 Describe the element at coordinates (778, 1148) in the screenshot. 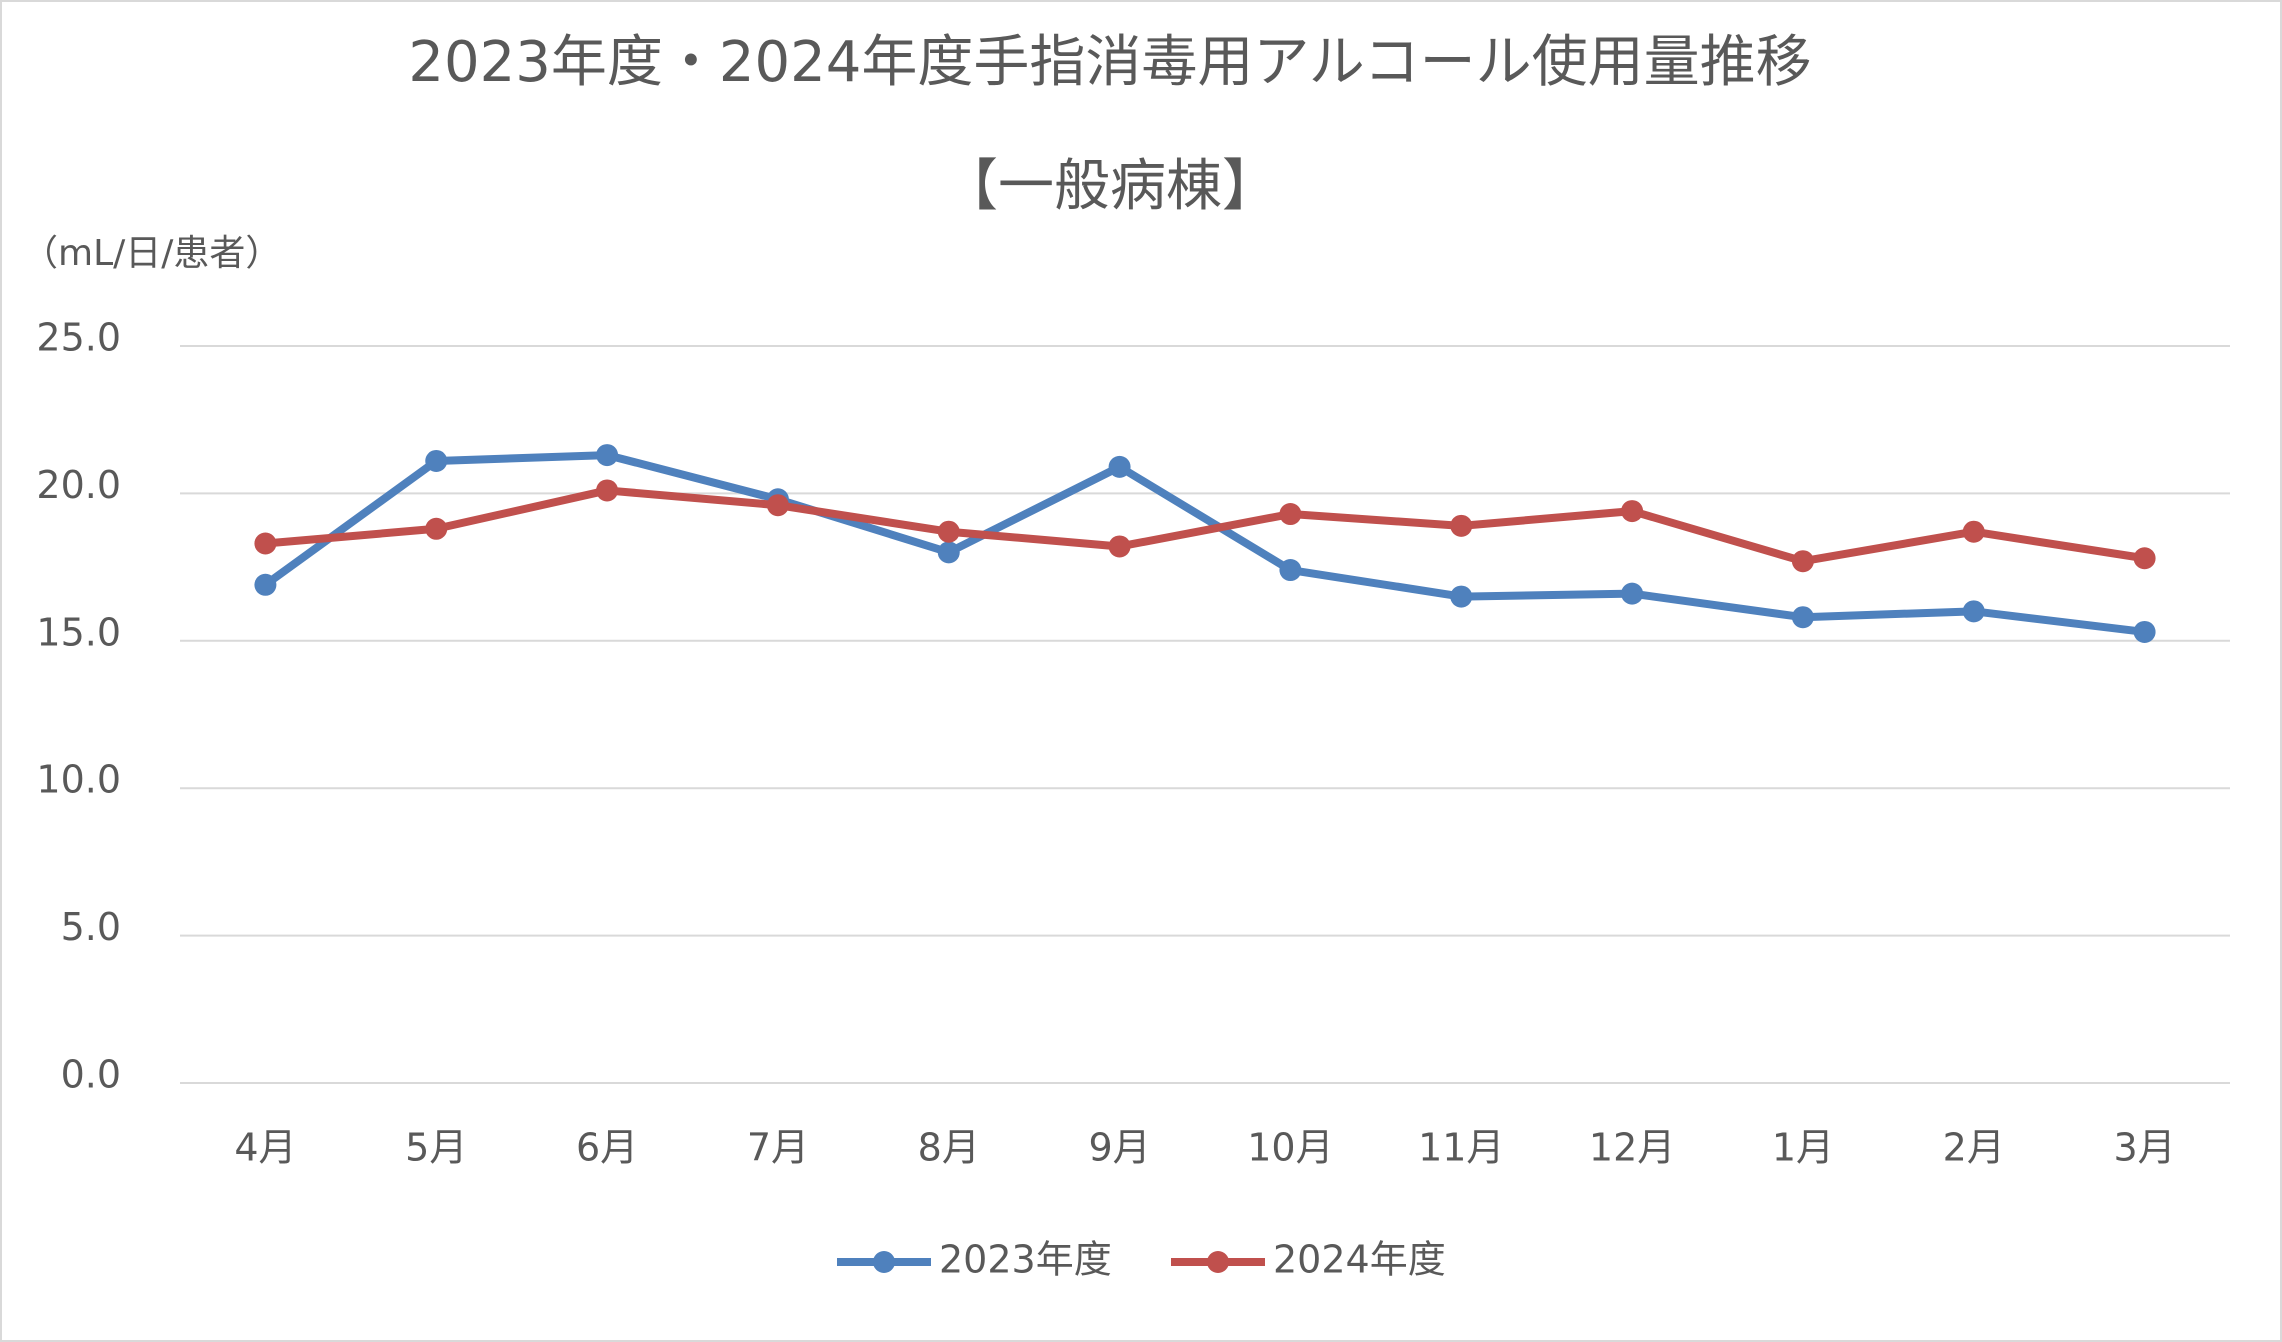

I see `x-tick-label: 7月` at that location.